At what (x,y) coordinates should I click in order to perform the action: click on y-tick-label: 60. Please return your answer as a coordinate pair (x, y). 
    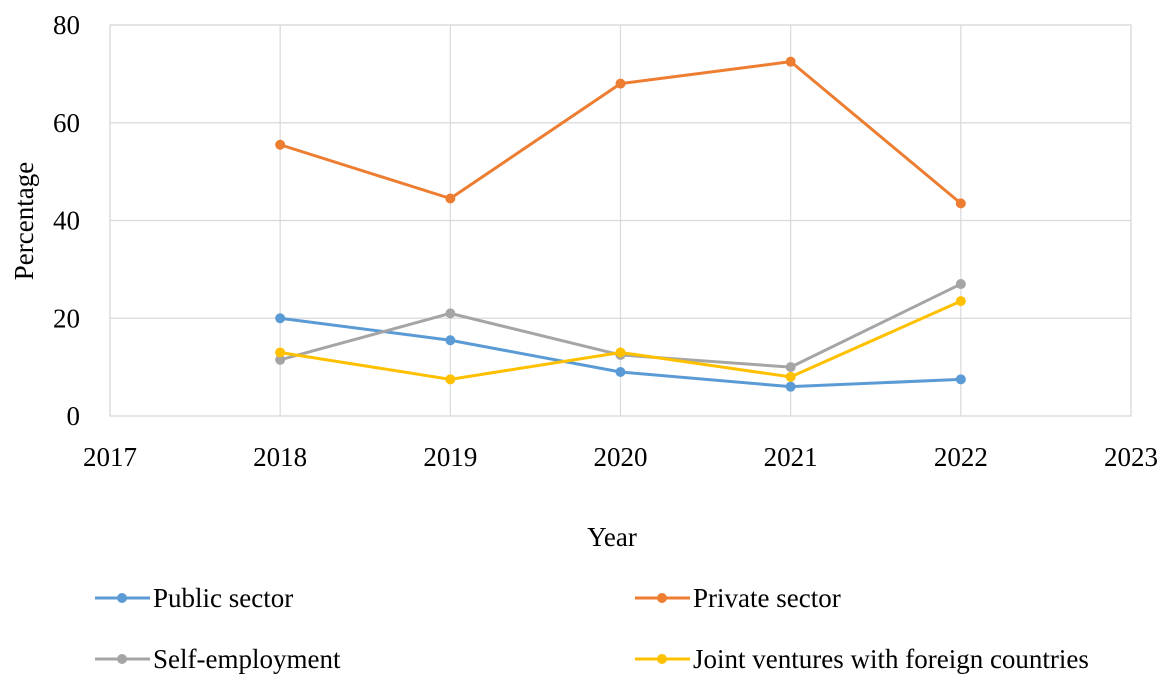
    Looking at the image, I should click on (66, 123).